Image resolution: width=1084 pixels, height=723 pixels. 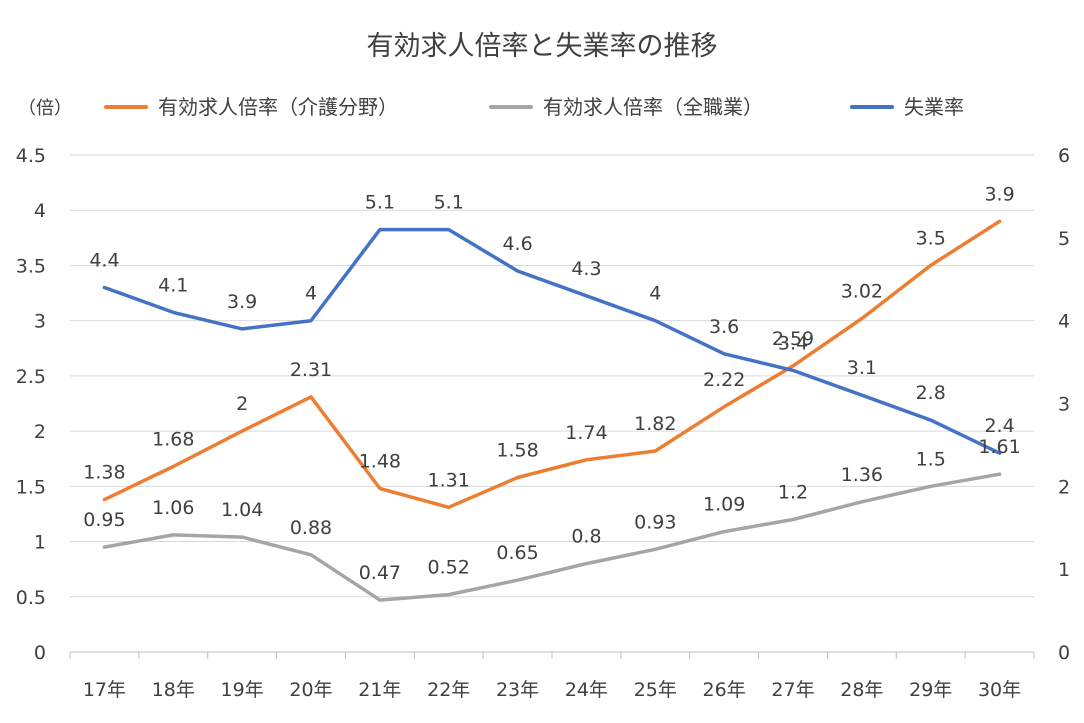 What do you see at coordinates (724, 505) in the screenshot?
I see `data-label: 1.09` at bounding box center [724, 505].